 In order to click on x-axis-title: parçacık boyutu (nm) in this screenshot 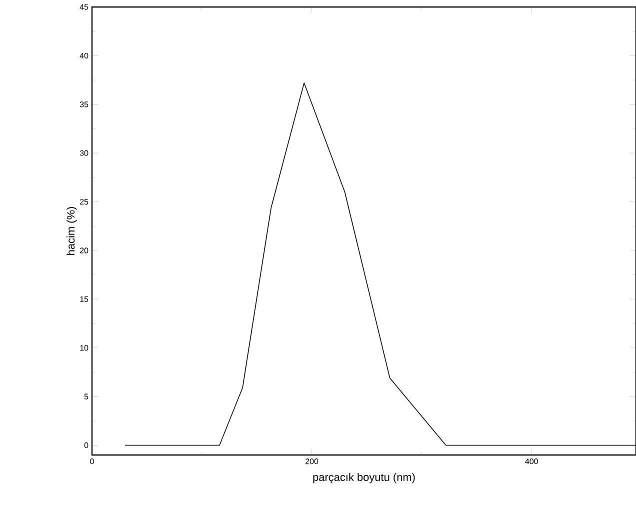, I will do `click(364, 478)`.